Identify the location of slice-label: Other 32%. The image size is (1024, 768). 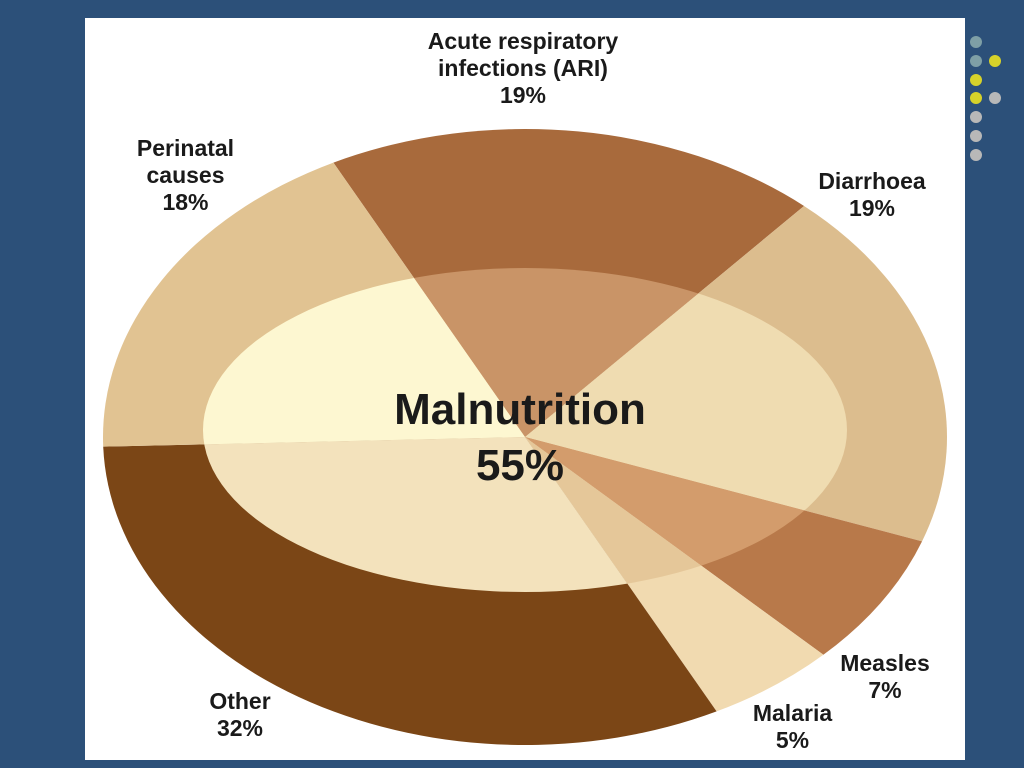
(240, 715).